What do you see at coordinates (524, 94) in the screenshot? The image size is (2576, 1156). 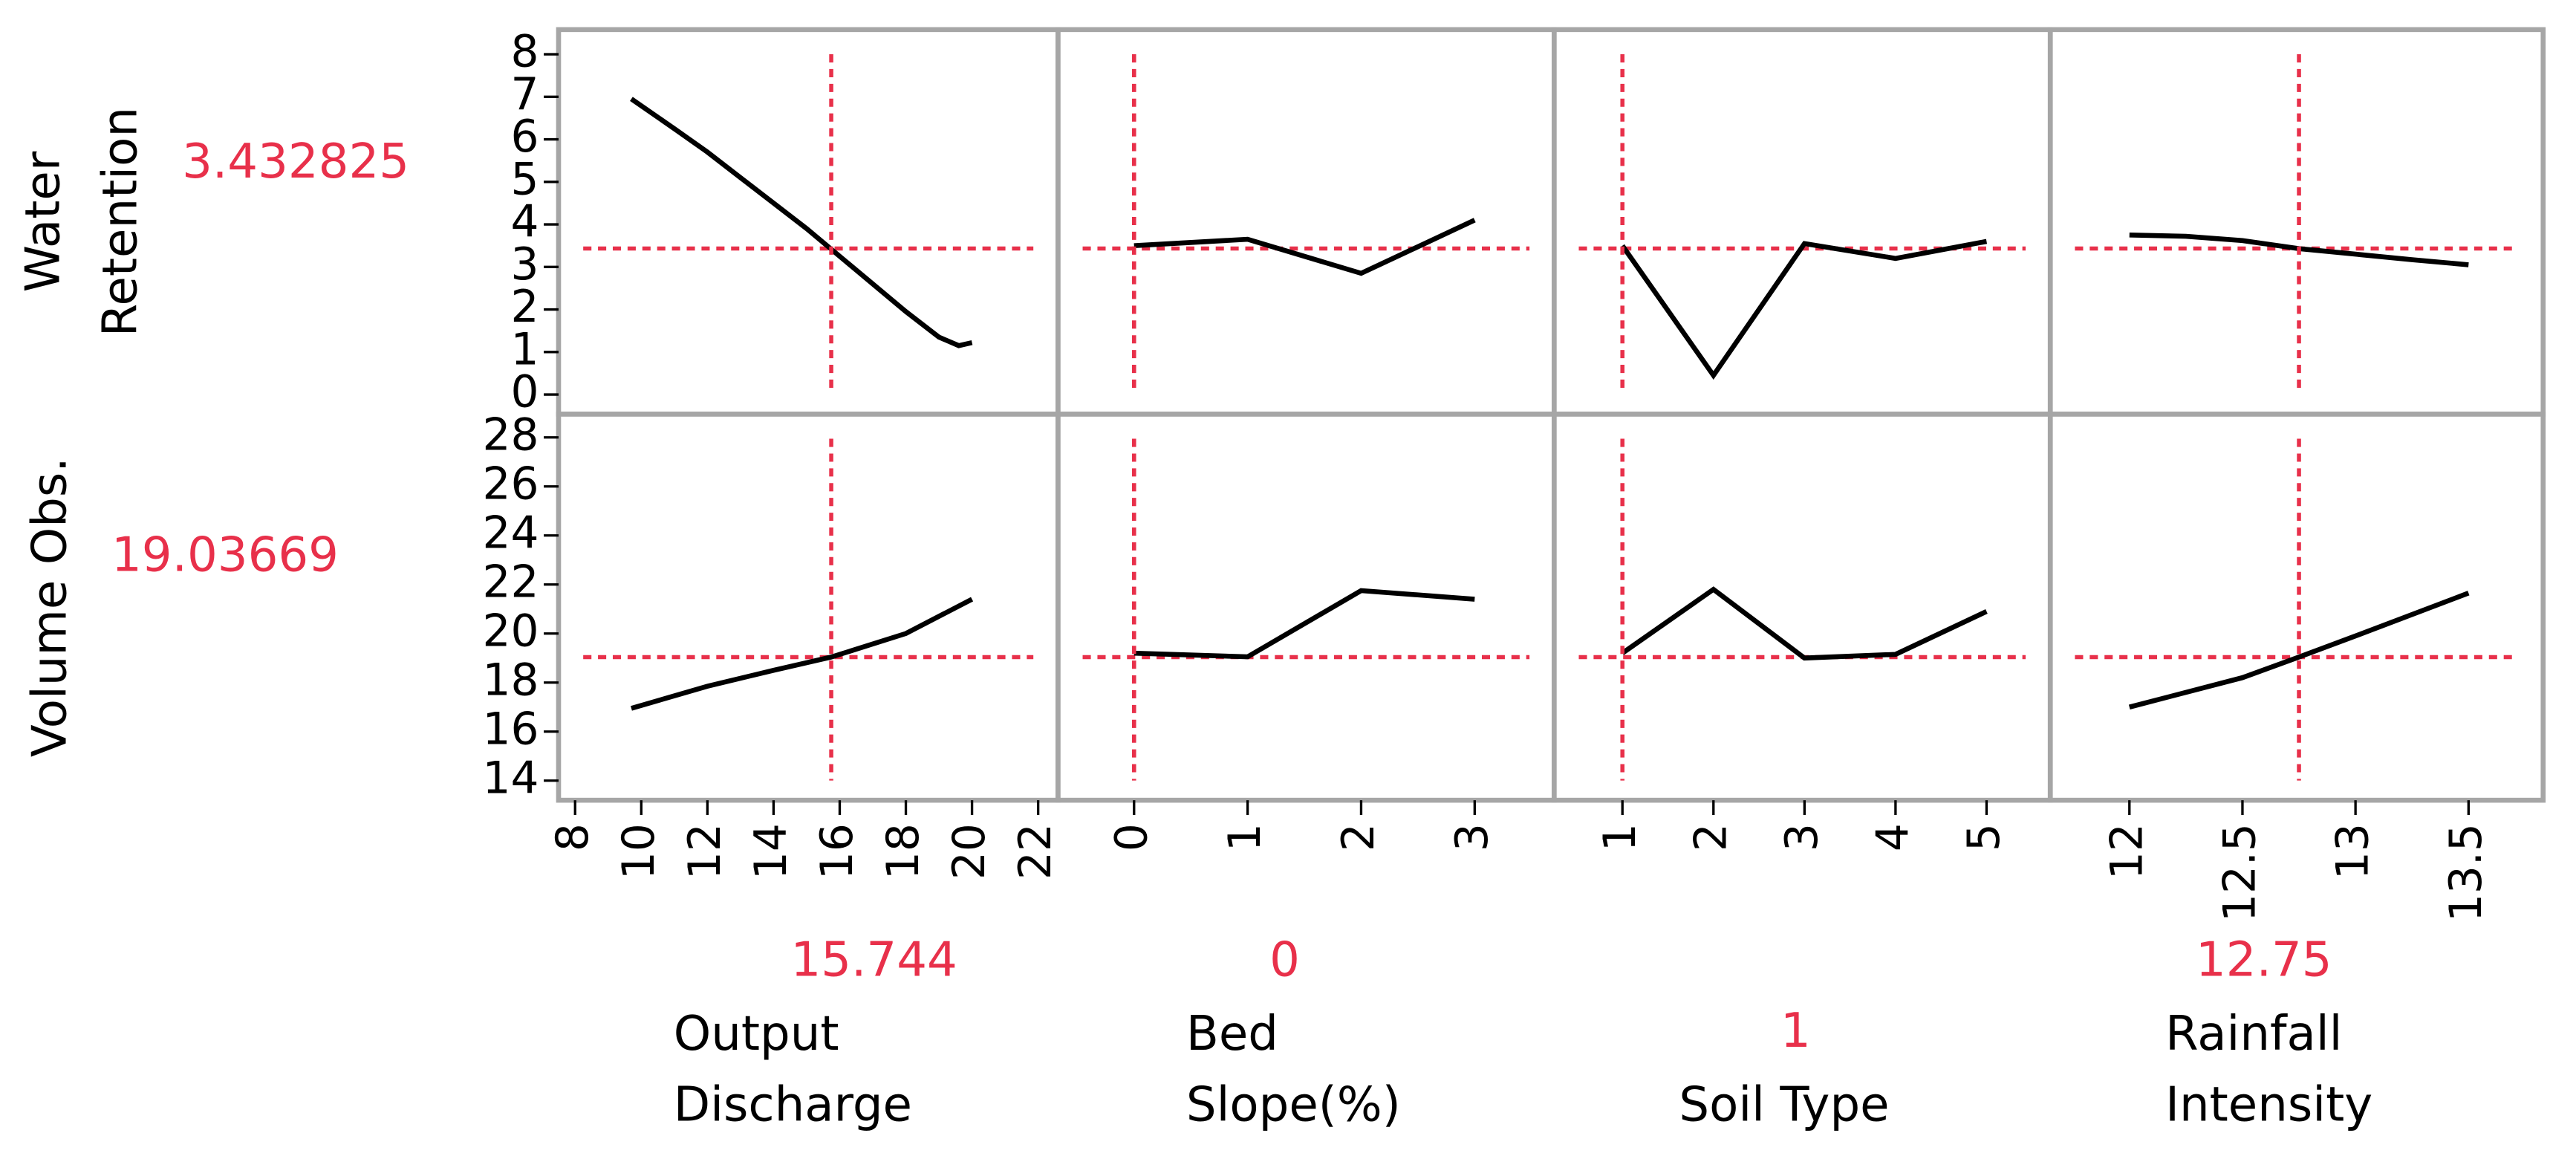 I see `y-tick-label: 7` at bounding box center [524, 94].